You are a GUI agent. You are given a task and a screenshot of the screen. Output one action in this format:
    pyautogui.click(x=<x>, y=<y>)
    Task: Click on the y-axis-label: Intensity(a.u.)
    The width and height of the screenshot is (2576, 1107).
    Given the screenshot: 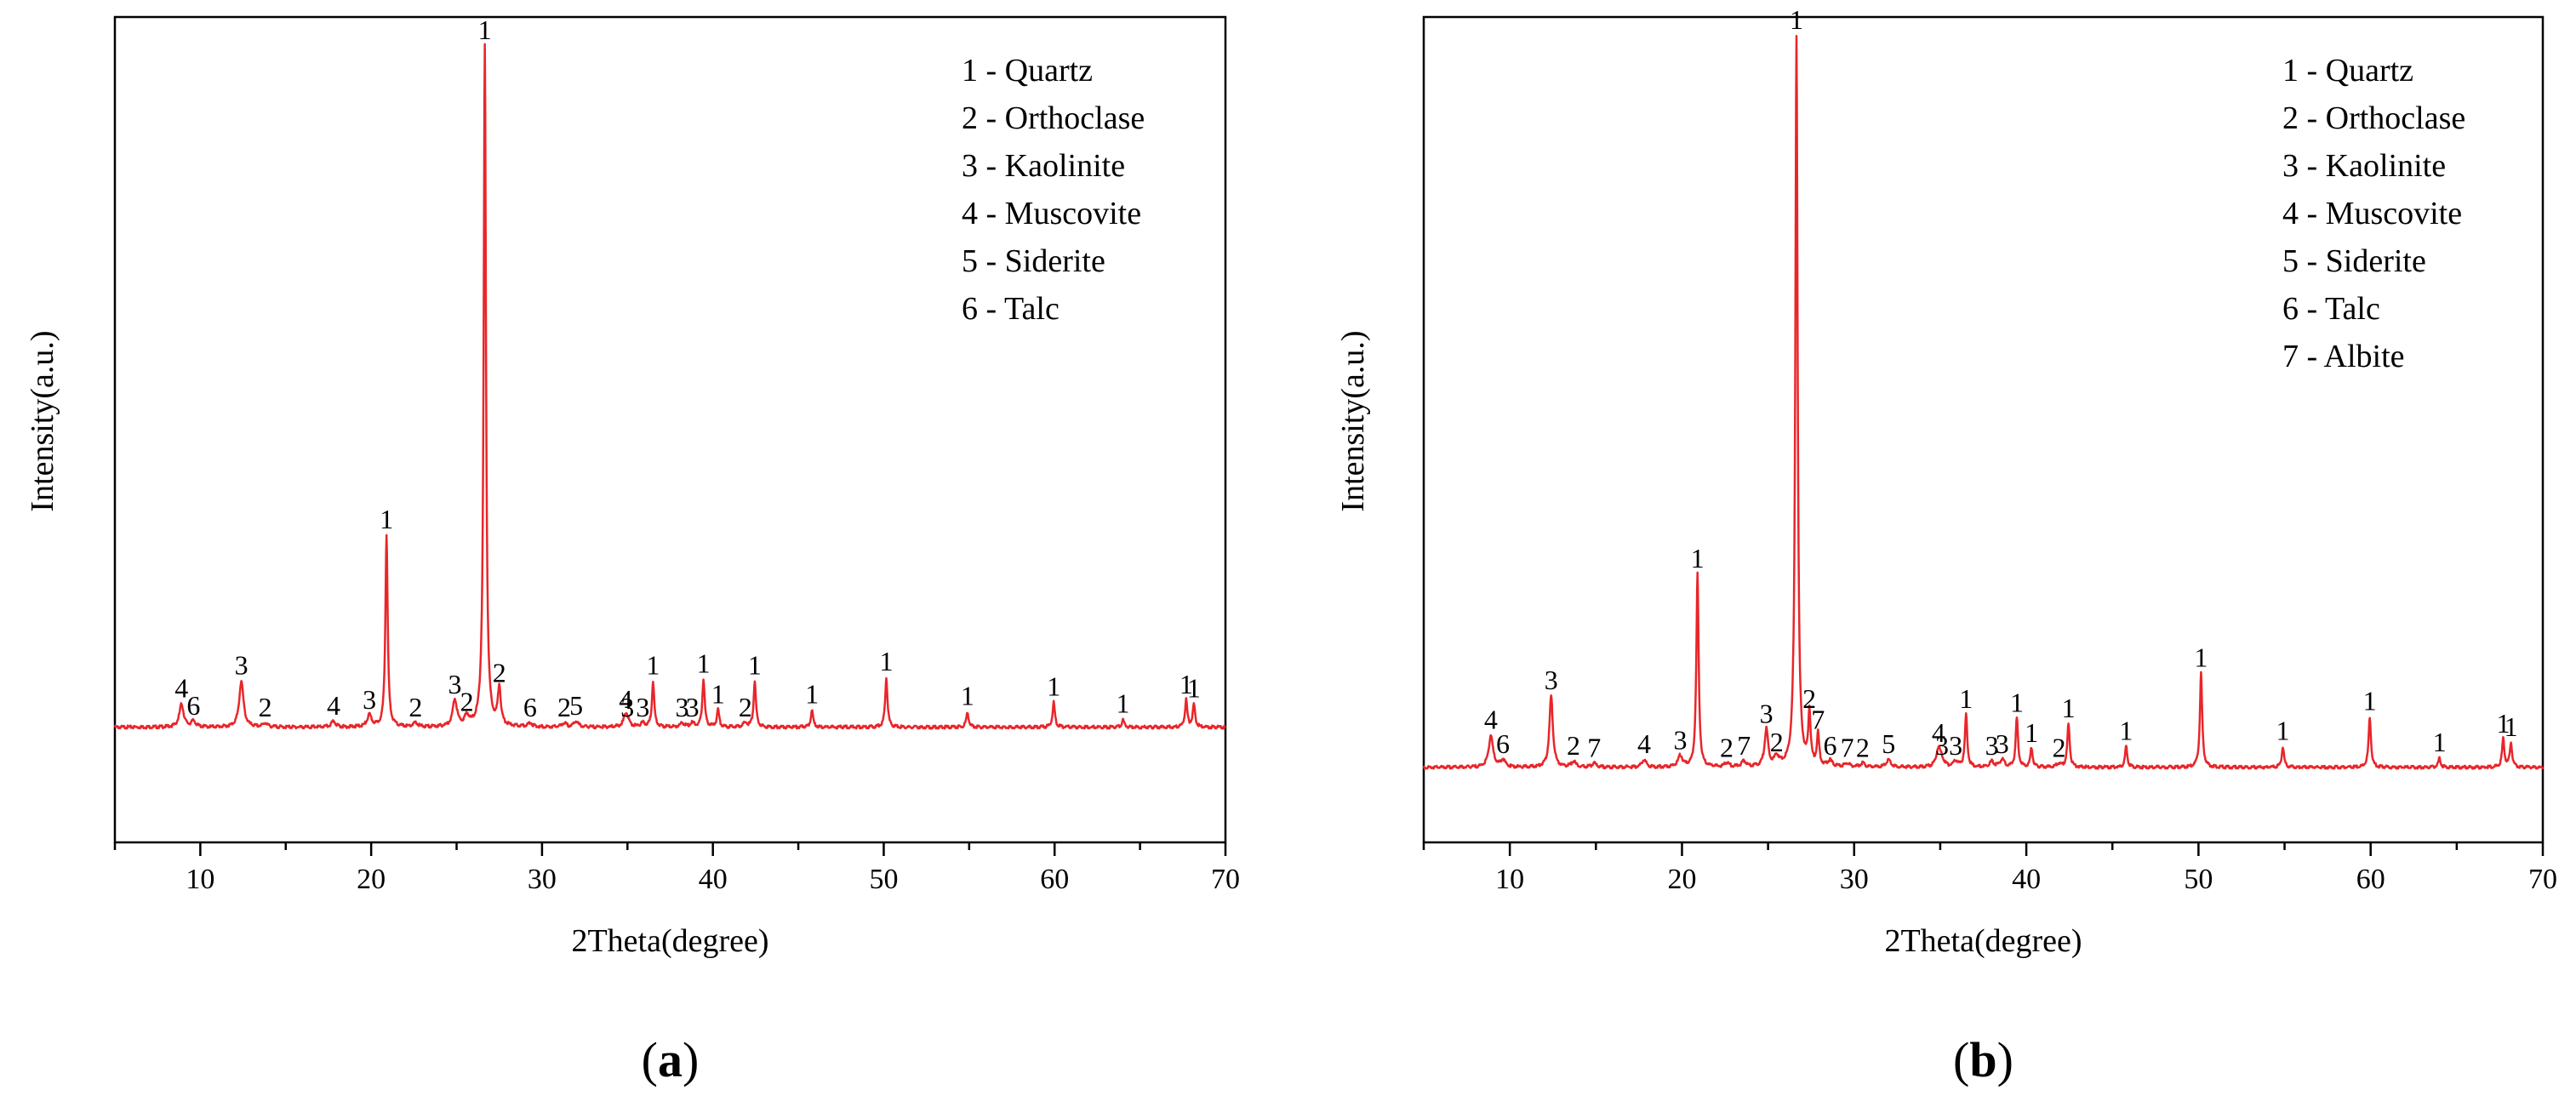 What is the action you would take?
    pyautogui.click(x=42, y=420)
    